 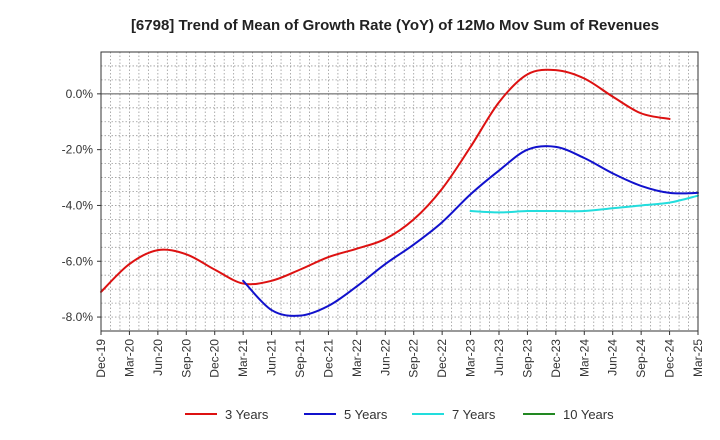 What do you see at coordinates (474, 414) in the screenshot?
I see `legend-label-7-years: 7 Years` at bounding box center [474, 414].